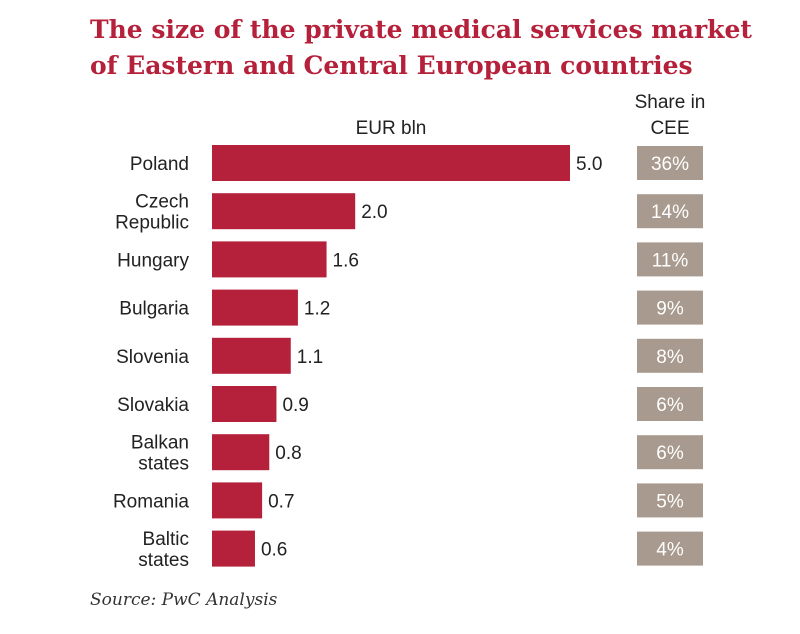 The image size is (800, 634). I want to click on category-label: Hungary, so click(153, 260).